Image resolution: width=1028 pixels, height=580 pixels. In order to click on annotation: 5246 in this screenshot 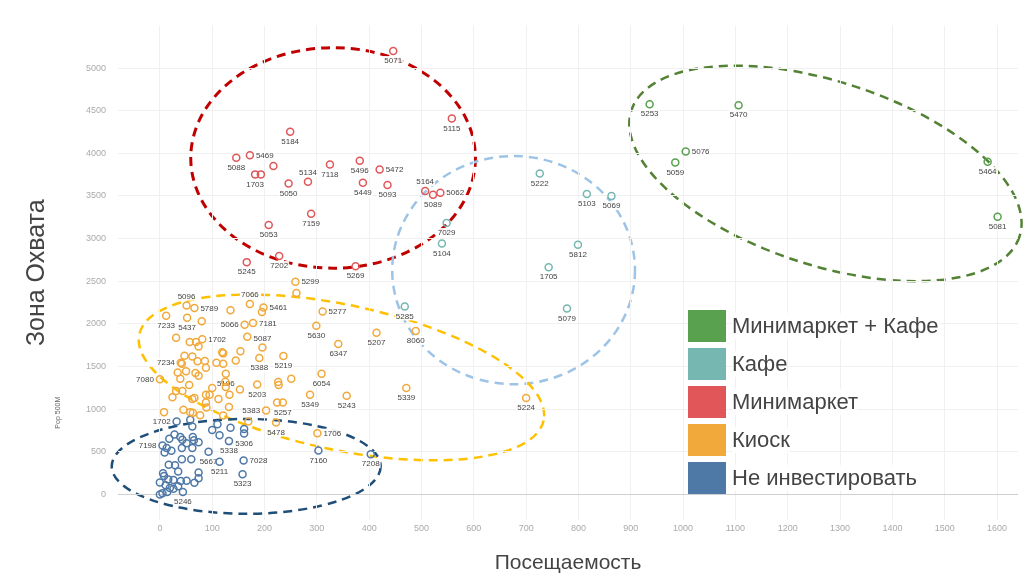, I will do `click(183, 502)`.